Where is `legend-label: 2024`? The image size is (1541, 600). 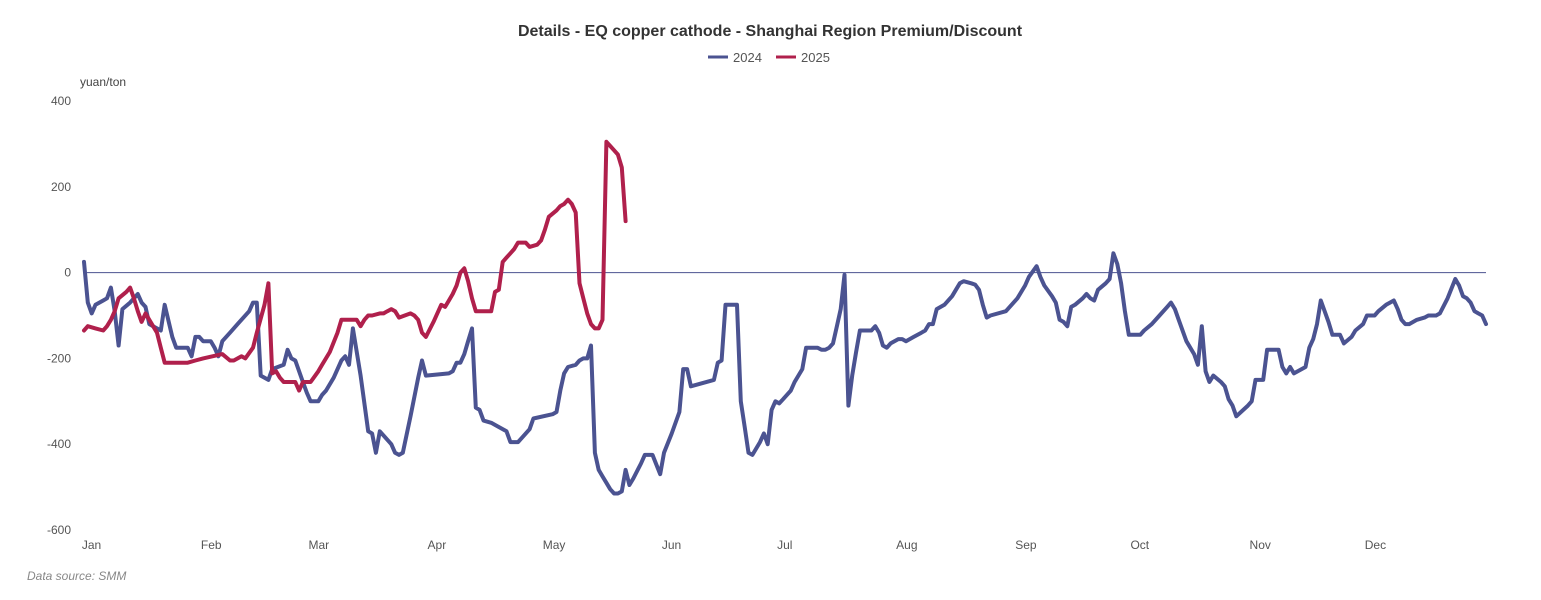
legend-label: 2024 is located at coordinates (747, 57).